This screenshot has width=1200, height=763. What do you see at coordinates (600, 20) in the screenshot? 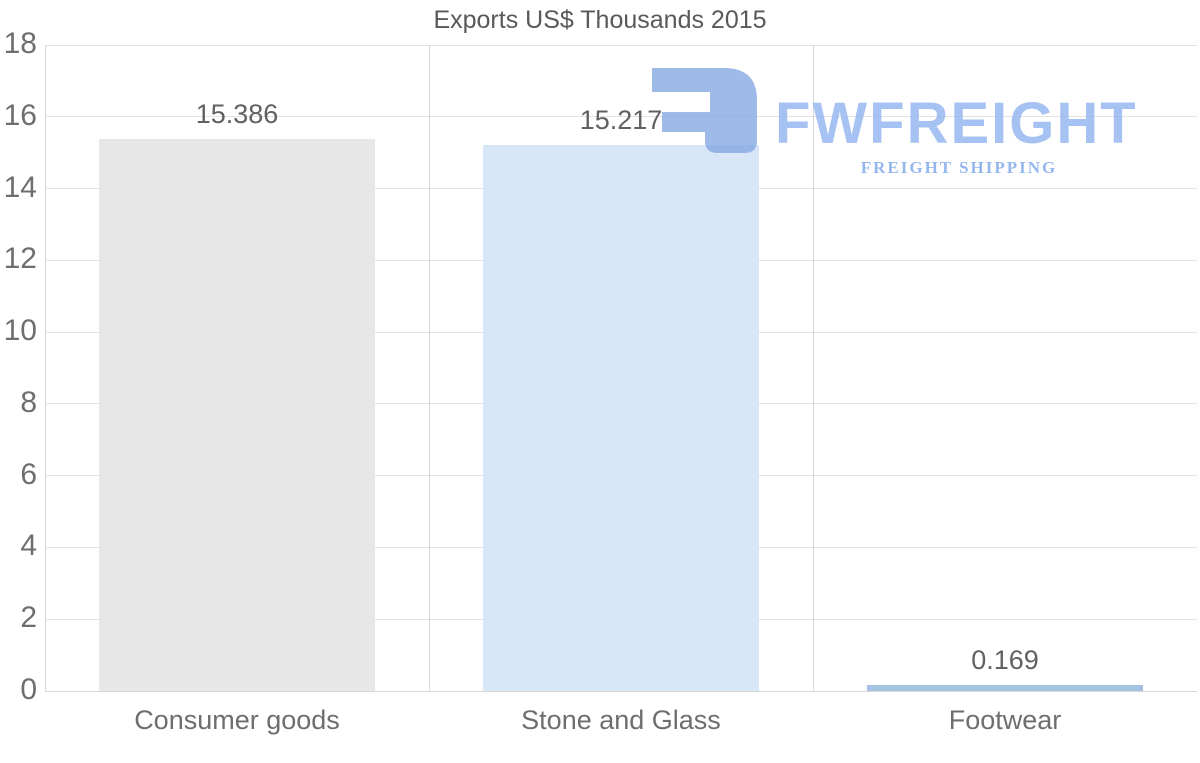
I see `chart-title: Exports US$ Thousands 2015` at bounding box center [600, 20].